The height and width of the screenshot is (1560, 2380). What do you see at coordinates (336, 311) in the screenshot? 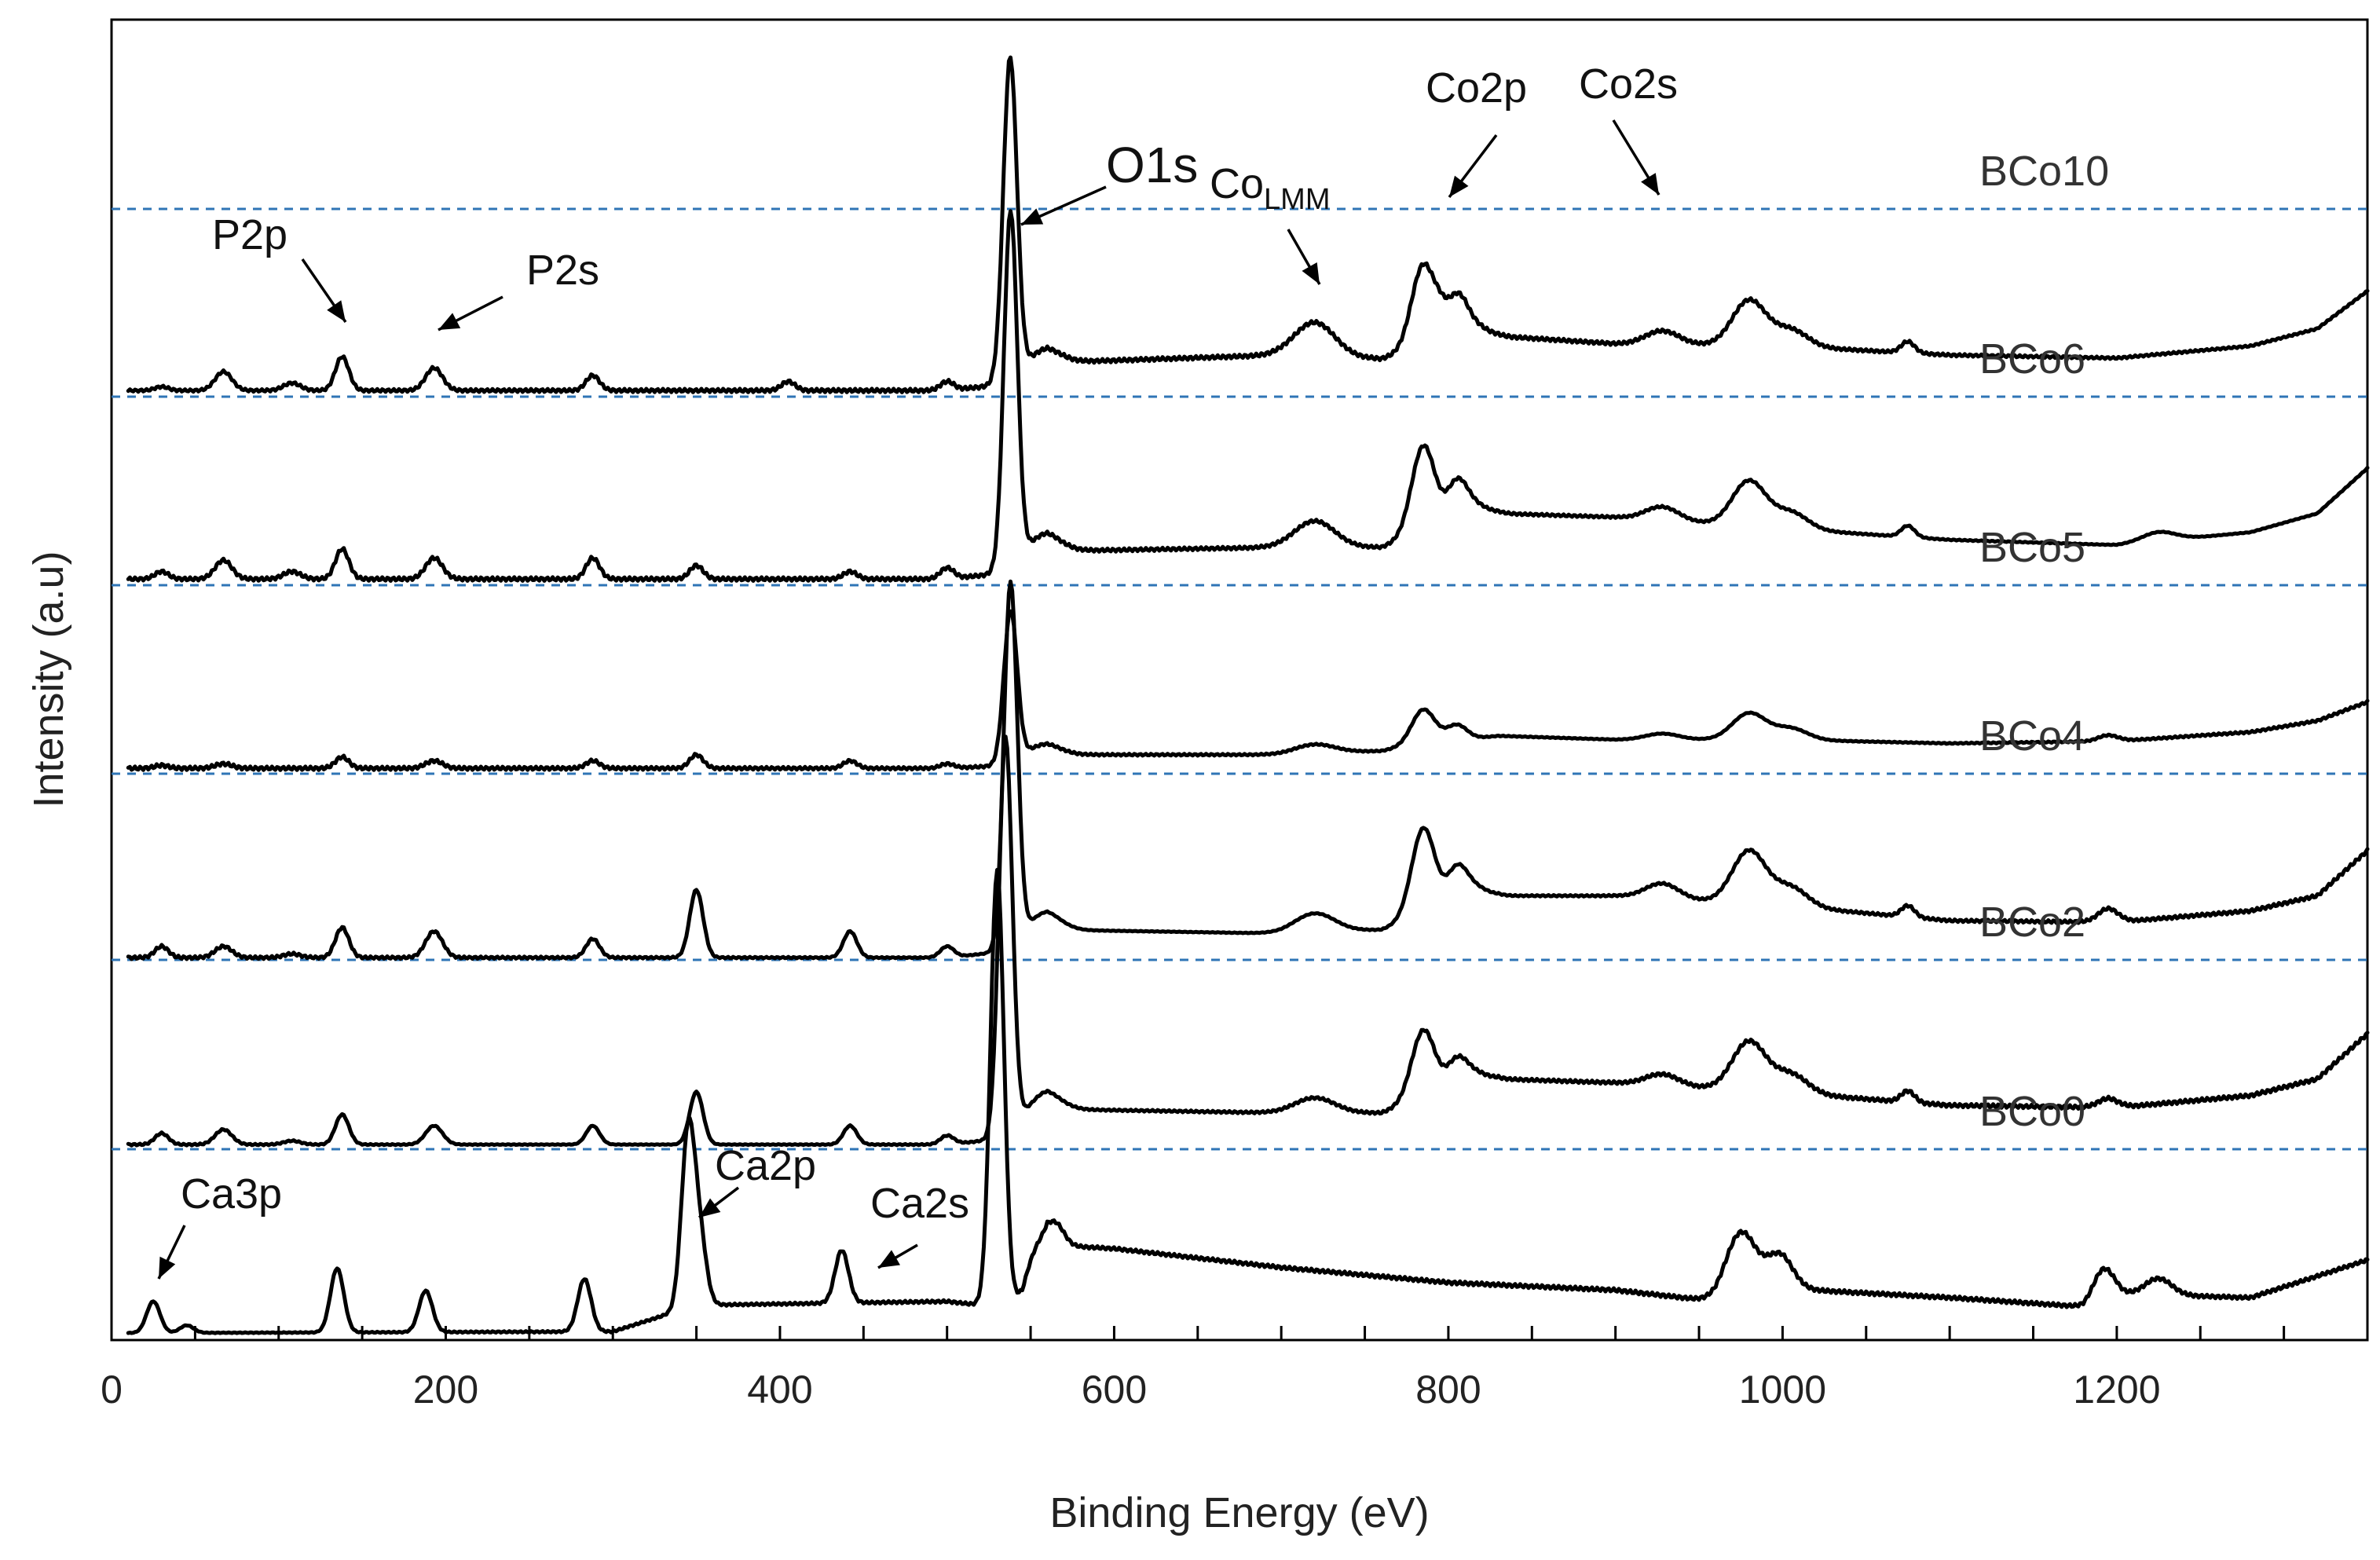
I see `arrowhead-p2p` at bounding box center [336, 311].